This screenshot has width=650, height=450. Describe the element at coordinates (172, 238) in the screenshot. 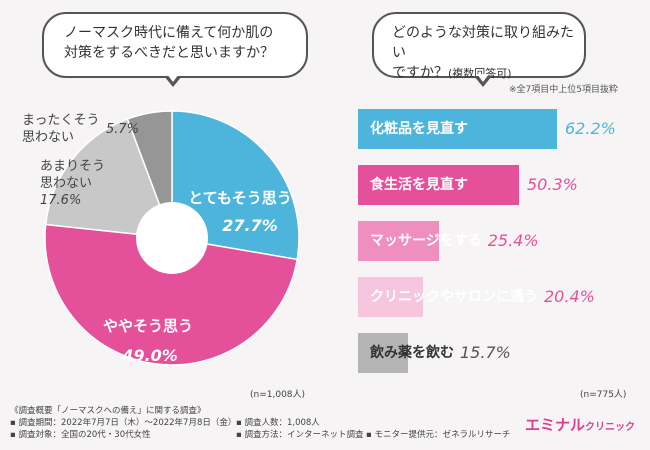

I see `pie-center-hole` at that location.